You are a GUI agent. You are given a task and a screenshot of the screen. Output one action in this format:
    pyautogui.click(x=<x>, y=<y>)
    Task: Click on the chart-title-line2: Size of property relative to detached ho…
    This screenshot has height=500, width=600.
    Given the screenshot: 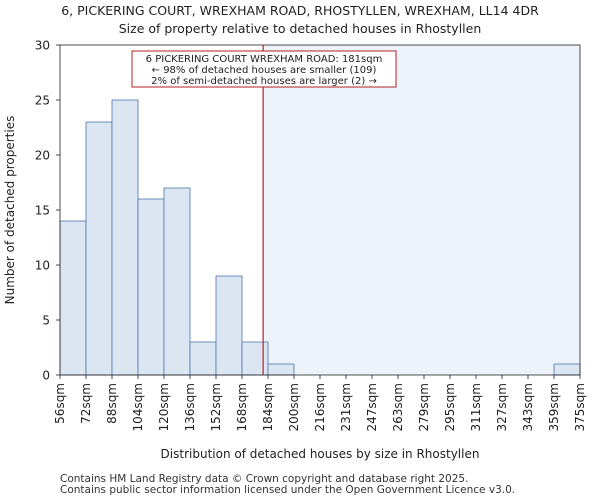 What is the action you would take?
    pyautogui.click(x=300, y=28)
    